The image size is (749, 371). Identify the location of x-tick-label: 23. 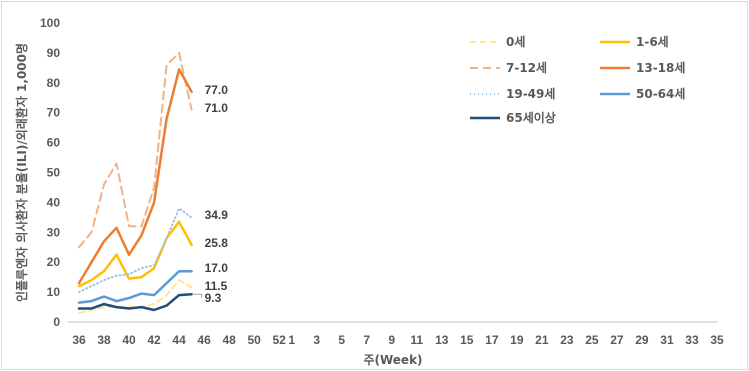
(567, 340).